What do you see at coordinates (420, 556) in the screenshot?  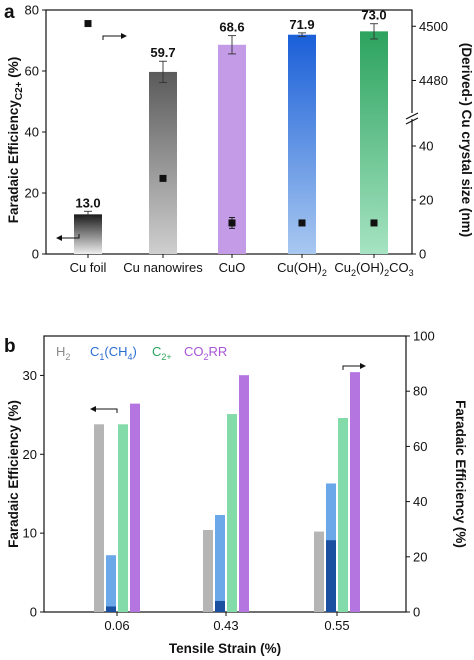 I see `y2-tick-label-1: 20` at bounding box center [420, 556].